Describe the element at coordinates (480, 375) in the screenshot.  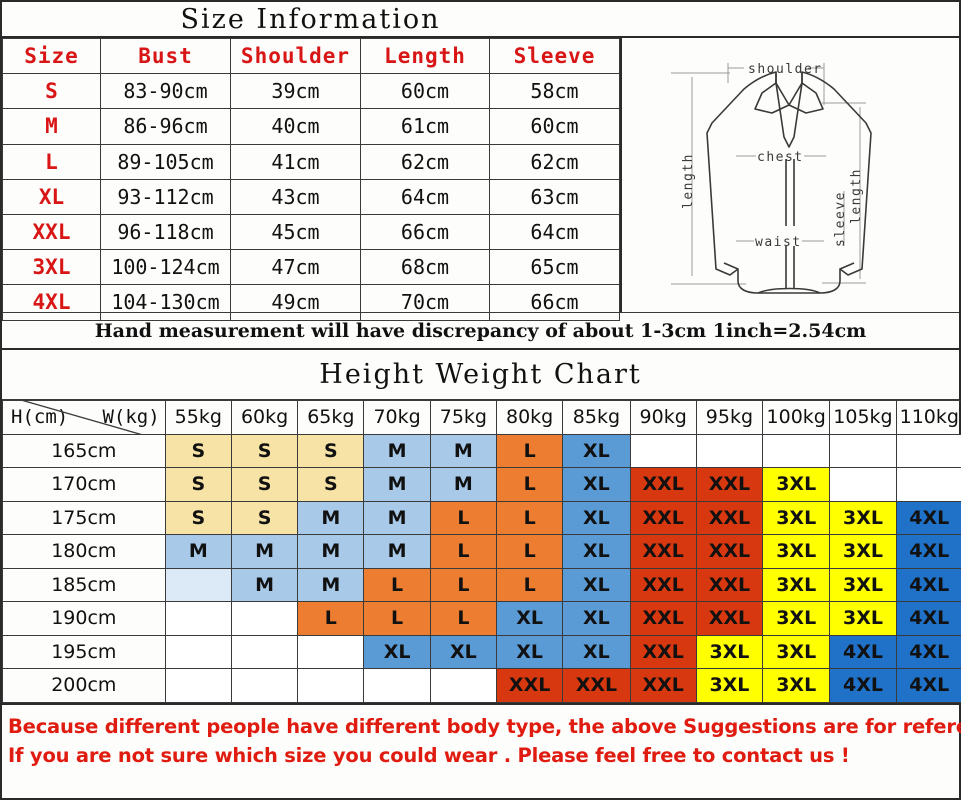
I see `height-weight-title-row: Height Weight Chart` at that location.